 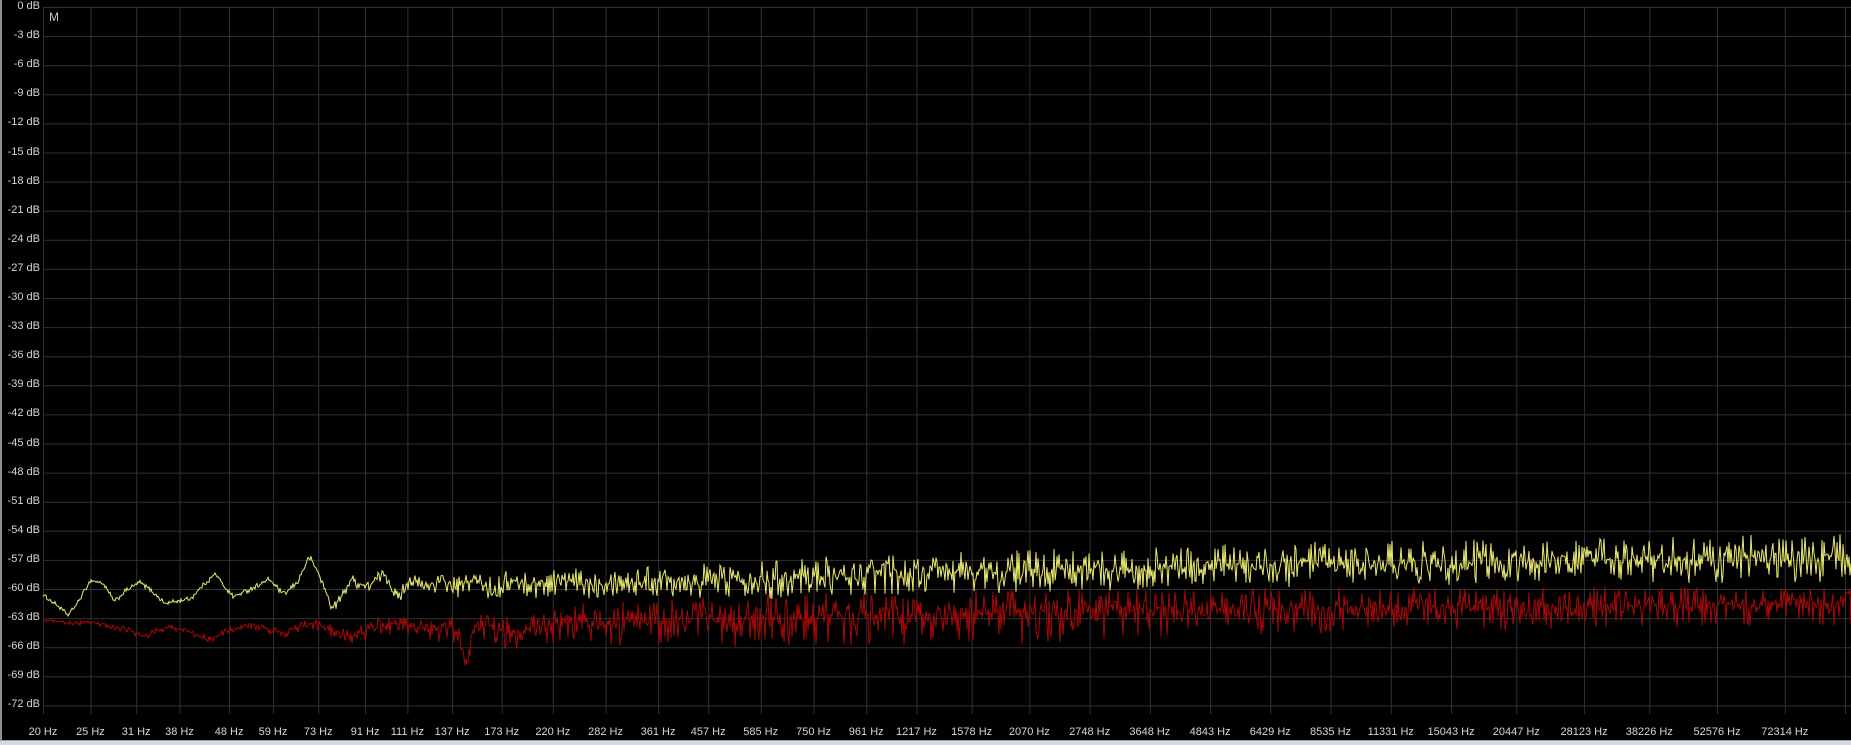 What do you see at coordinates (1584, 732) in the screenshot?
I see `x-tick-label: 28123 Hz` at bounding box center [1584, 732].